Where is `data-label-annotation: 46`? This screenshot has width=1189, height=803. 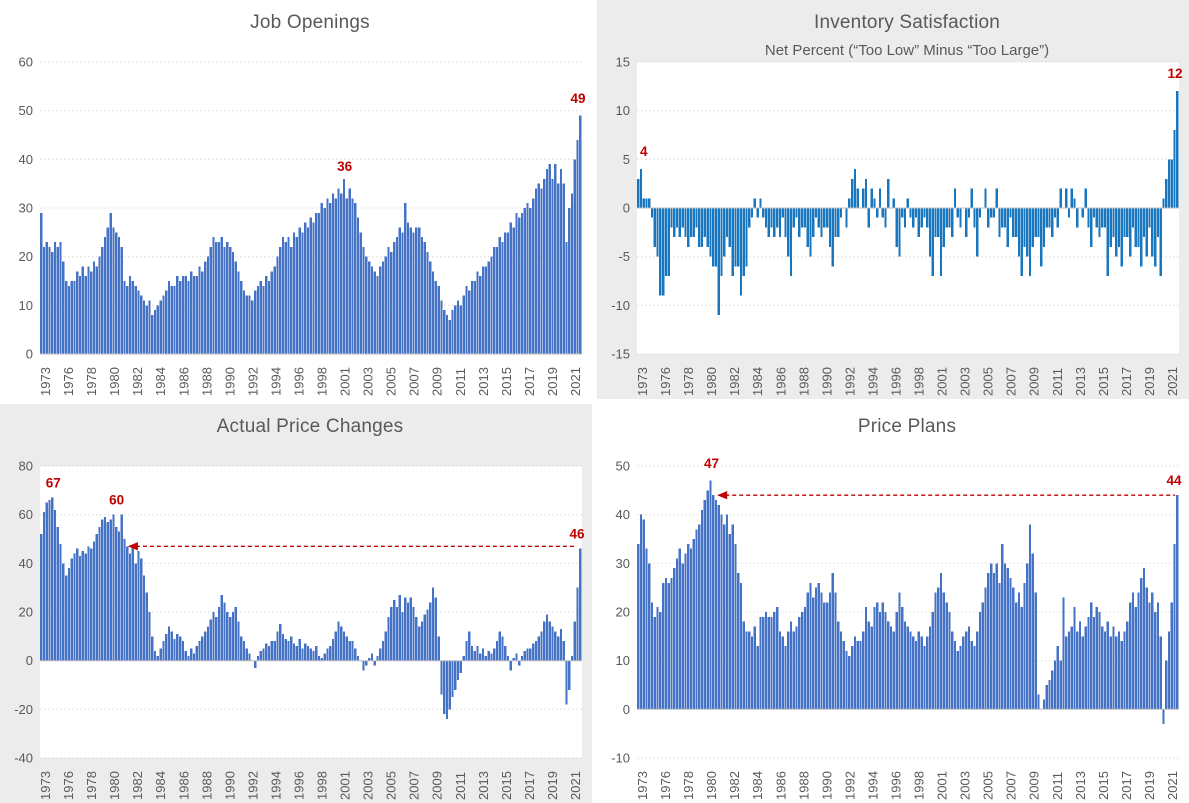 data-label-annotation: 46 is located at coordinates (577, 534).